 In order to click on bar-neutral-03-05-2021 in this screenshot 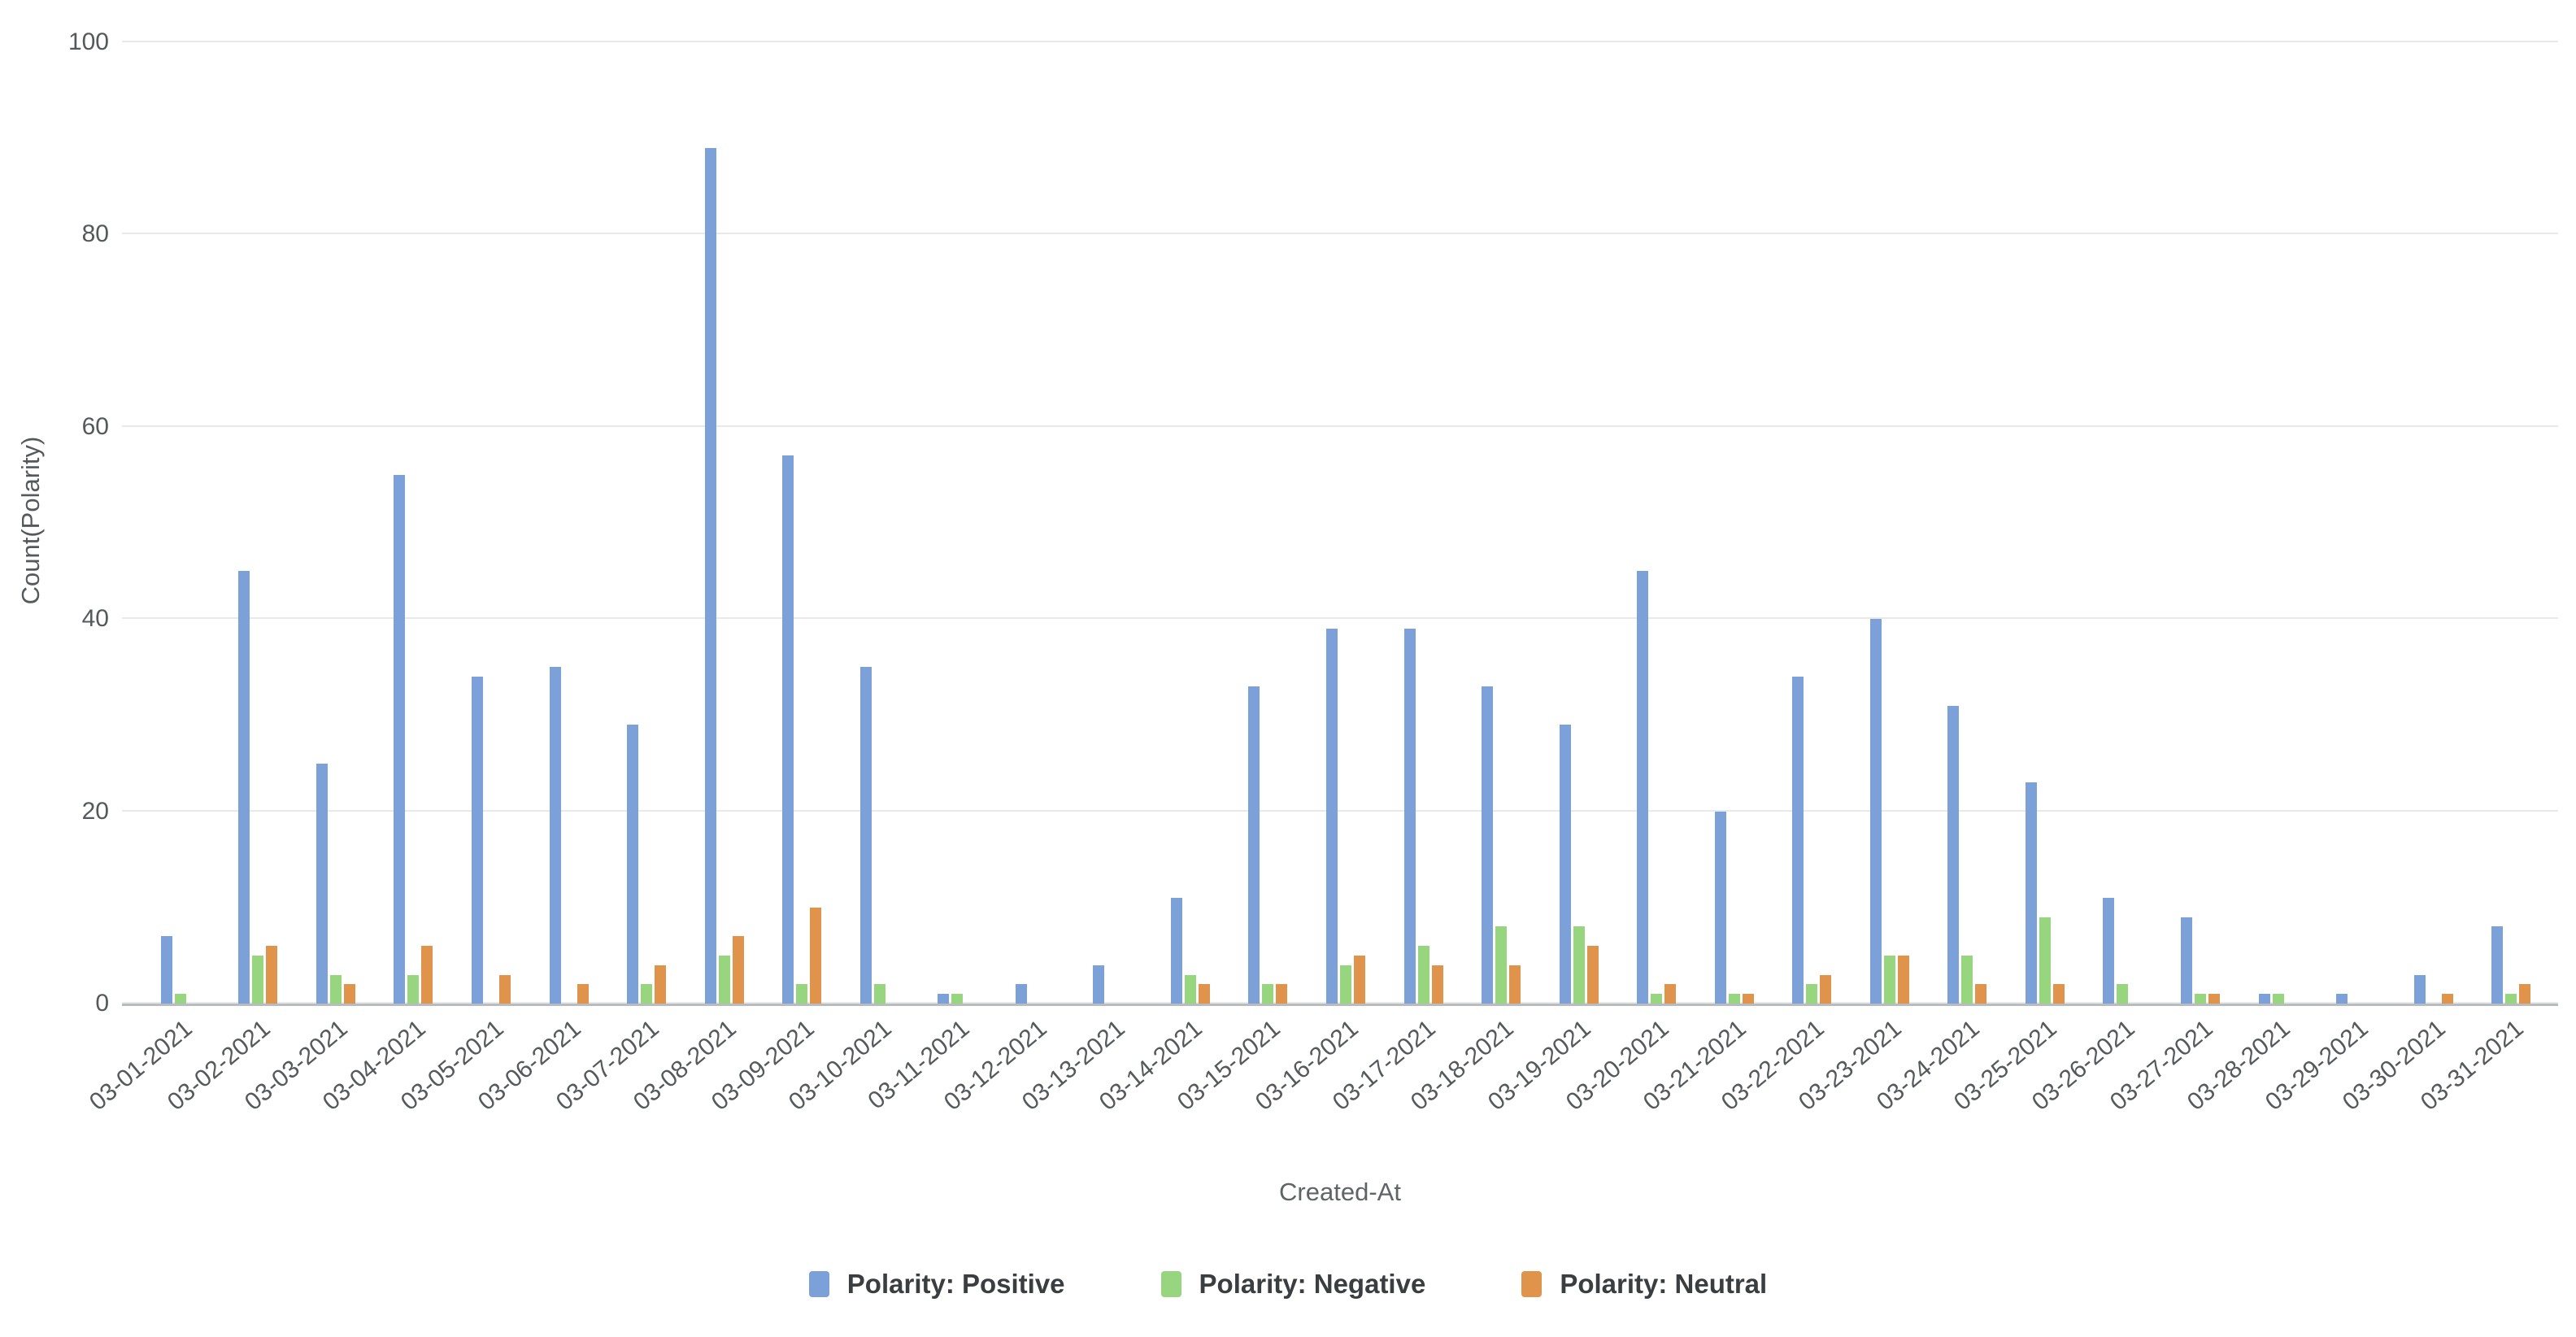, I will do `click(505, 989)`.